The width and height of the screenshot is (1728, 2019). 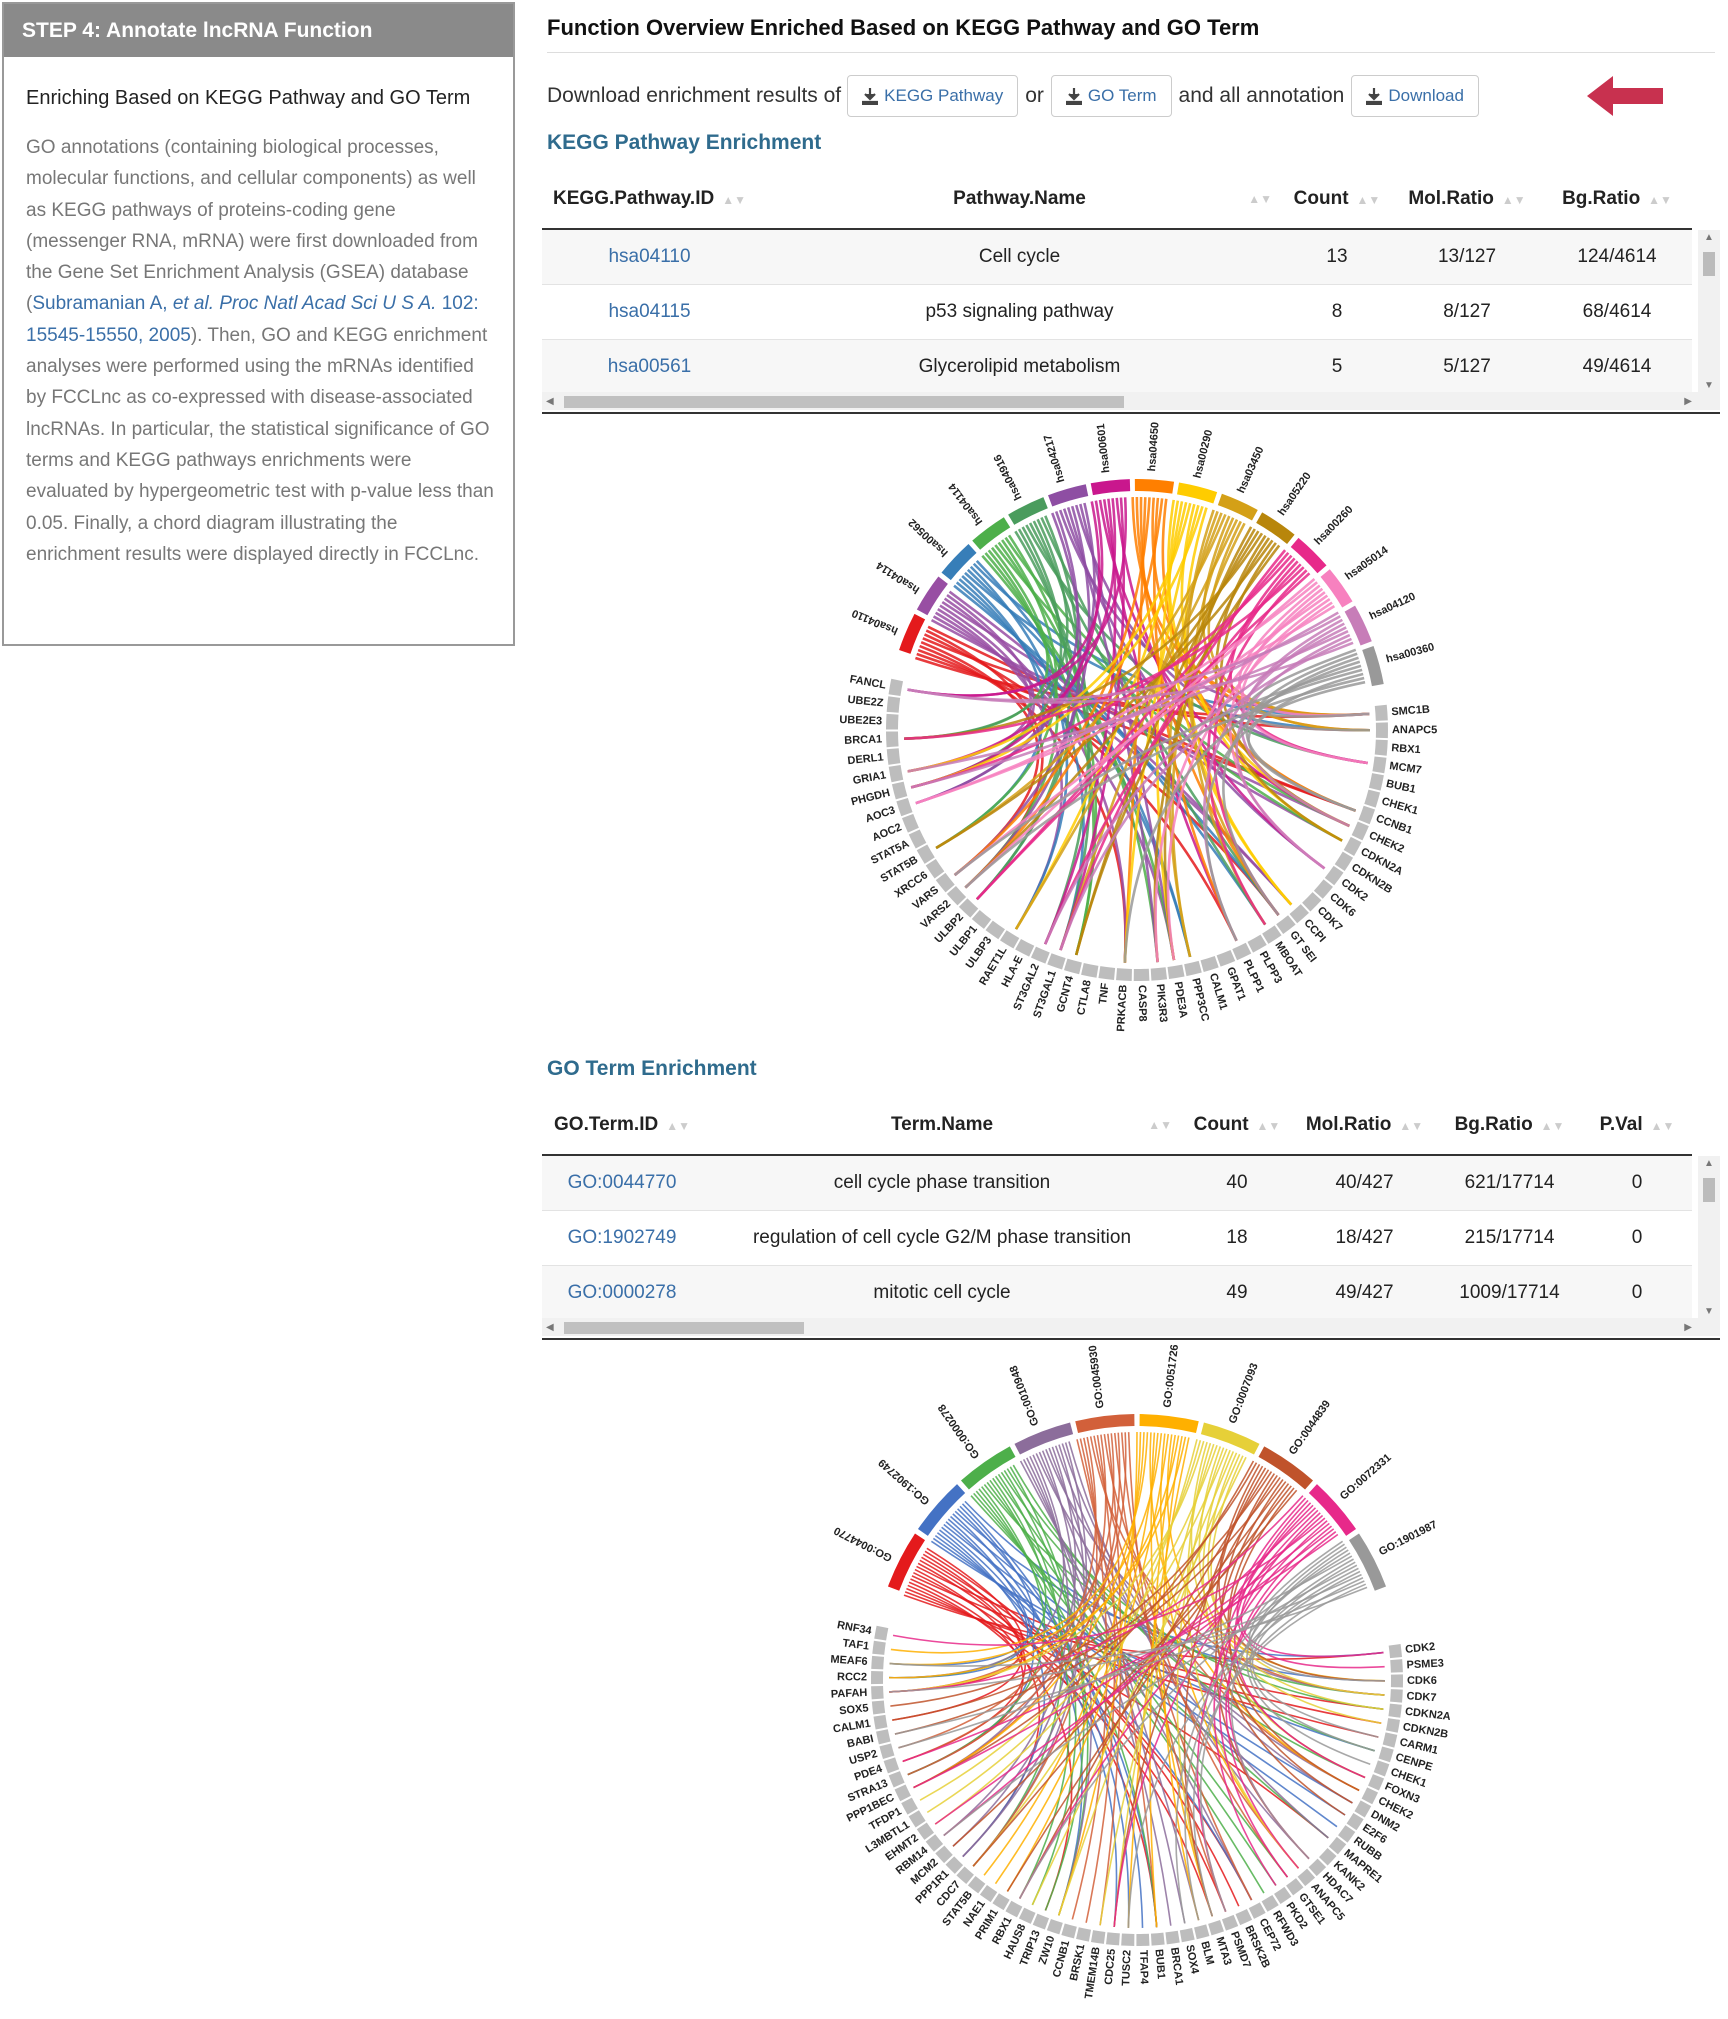 What do you see at coordinates (1111, 96) in the screenshot?
I see `go-download-button: GO Term` at bounding box center [1111, 96].